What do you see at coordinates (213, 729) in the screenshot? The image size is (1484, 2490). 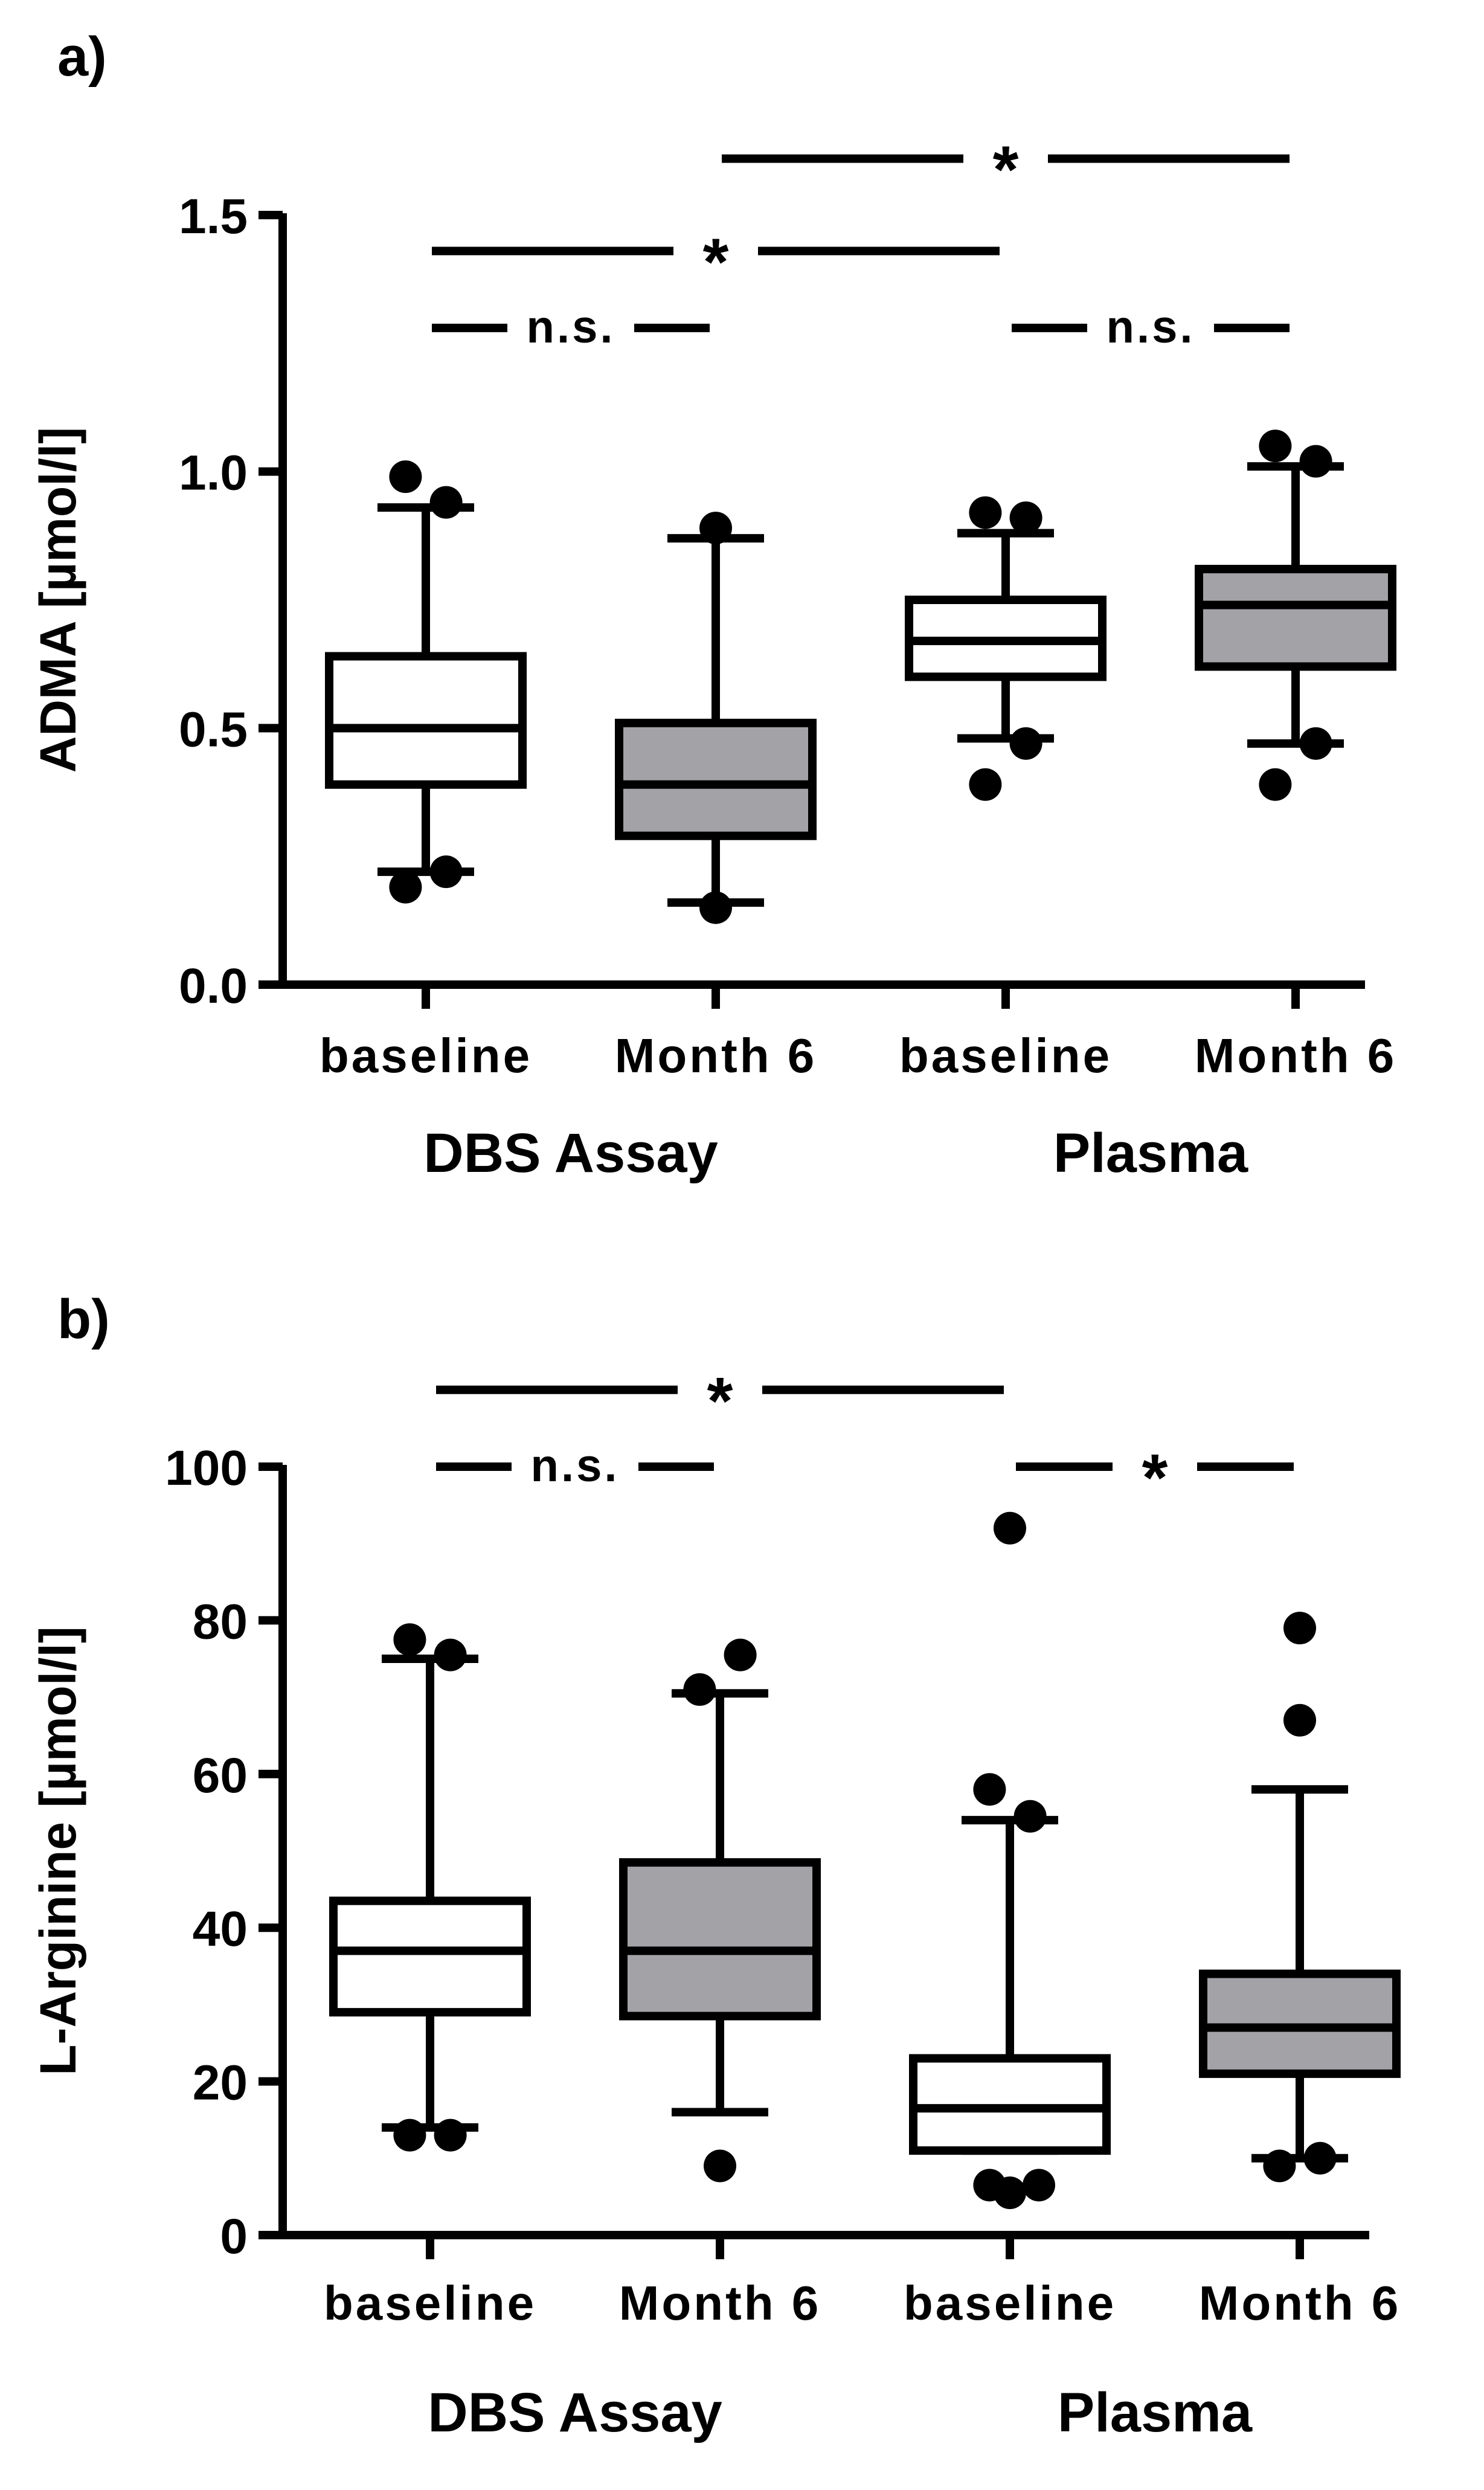 I see `y-tick-label: 0.5` at bounding box center [213, 729].